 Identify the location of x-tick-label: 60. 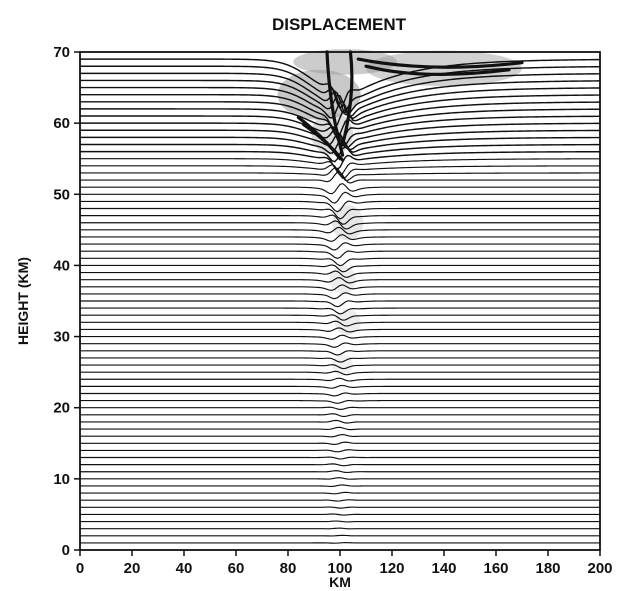
(236, 568).